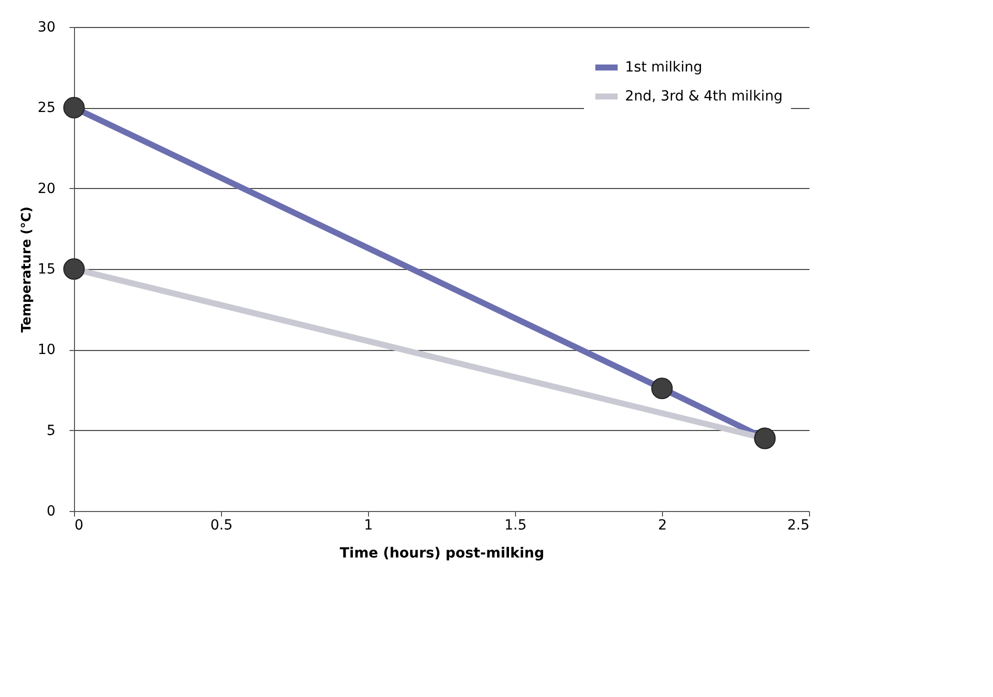 The image size is (993, 697). What do you see at coordinates (47, 188) in the screenshot?
I see `y-tick-label: 20` at bounding box center [47, 188].